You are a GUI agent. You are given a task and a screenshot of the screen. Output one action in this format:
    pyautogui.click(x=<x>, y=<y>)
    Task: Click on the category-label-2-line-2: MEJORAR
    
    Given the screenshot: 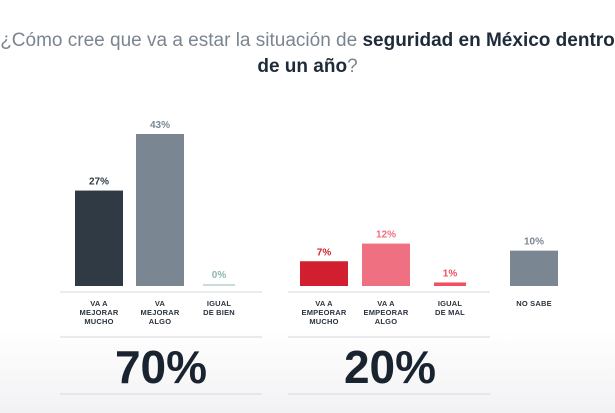 What is the action you would take?
    pyautogui.click(x=160, y=312)
    